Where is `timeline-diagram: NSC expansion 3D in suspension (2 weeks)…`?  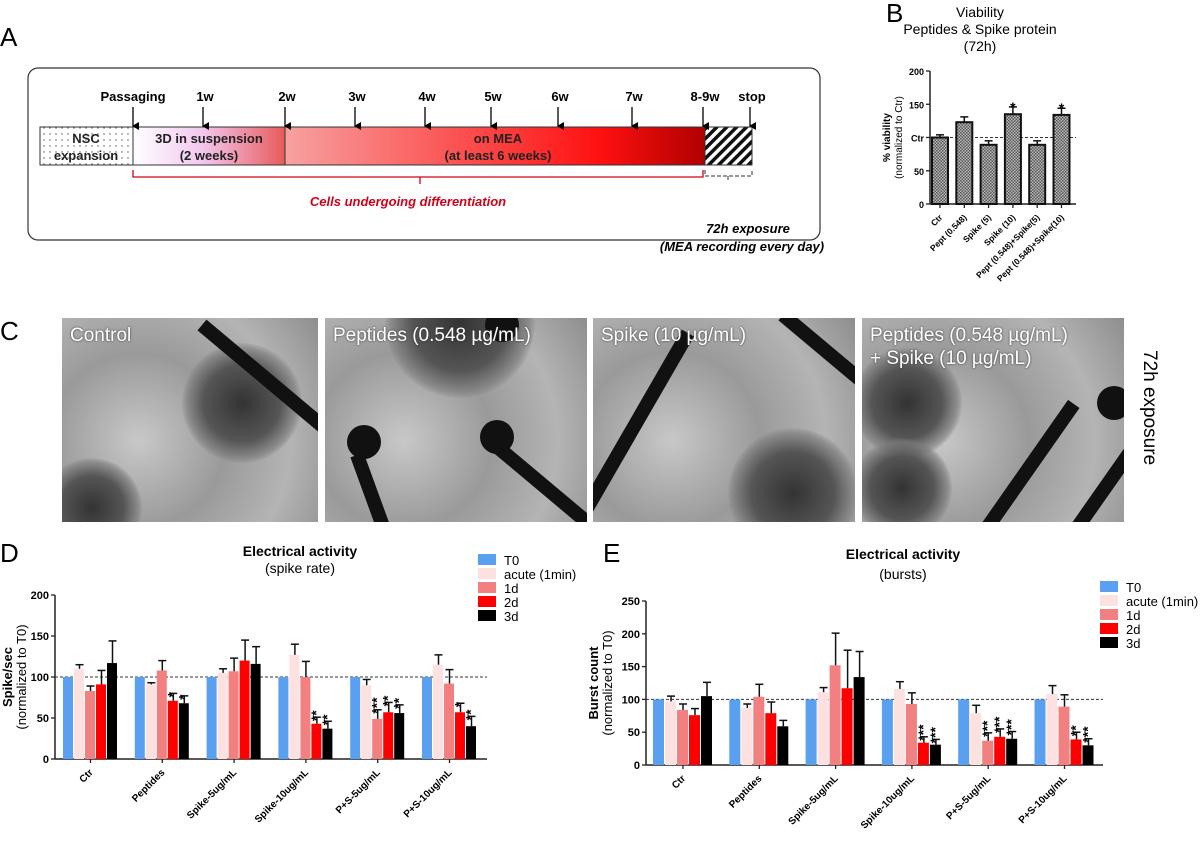 timeline-diagram: NSC expansion 3D in suspension (2 weeks)… is located at coordinates (425, 160).